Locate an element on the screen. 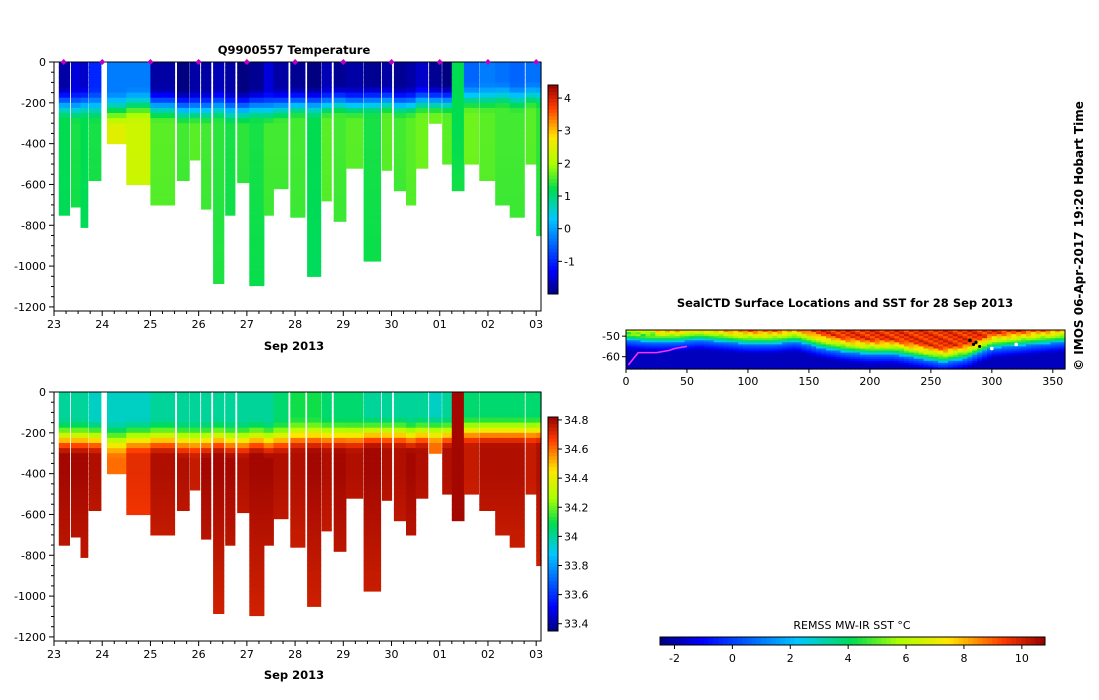 The width and height of the screenshot is (1099, 700). map-y-ticks: -50-60 is located at coordinates (614, 347).